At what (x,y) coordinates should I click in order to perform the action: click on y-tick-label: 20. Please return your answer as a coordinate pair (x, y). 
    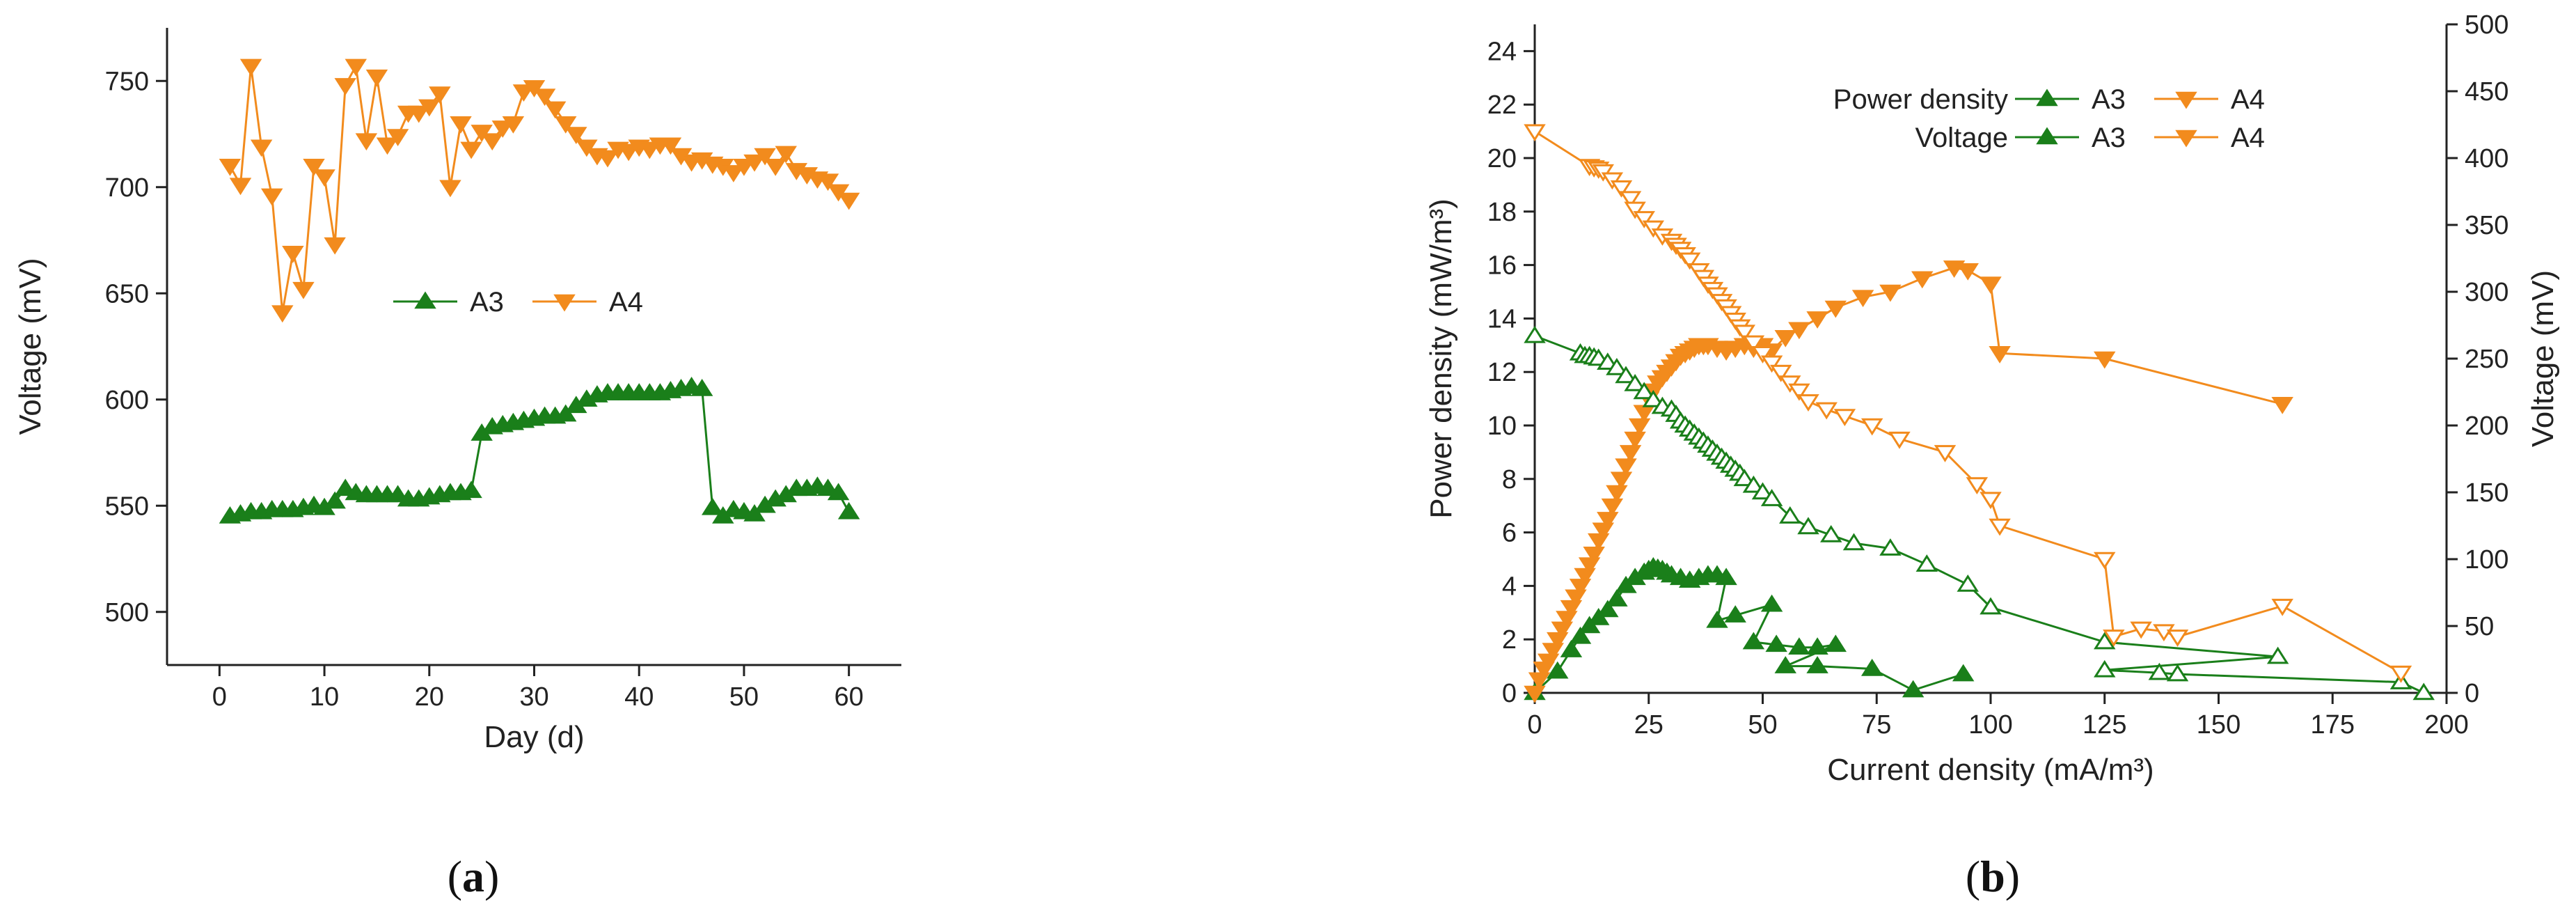
    Looking at the image, I should click on (1502, 158).